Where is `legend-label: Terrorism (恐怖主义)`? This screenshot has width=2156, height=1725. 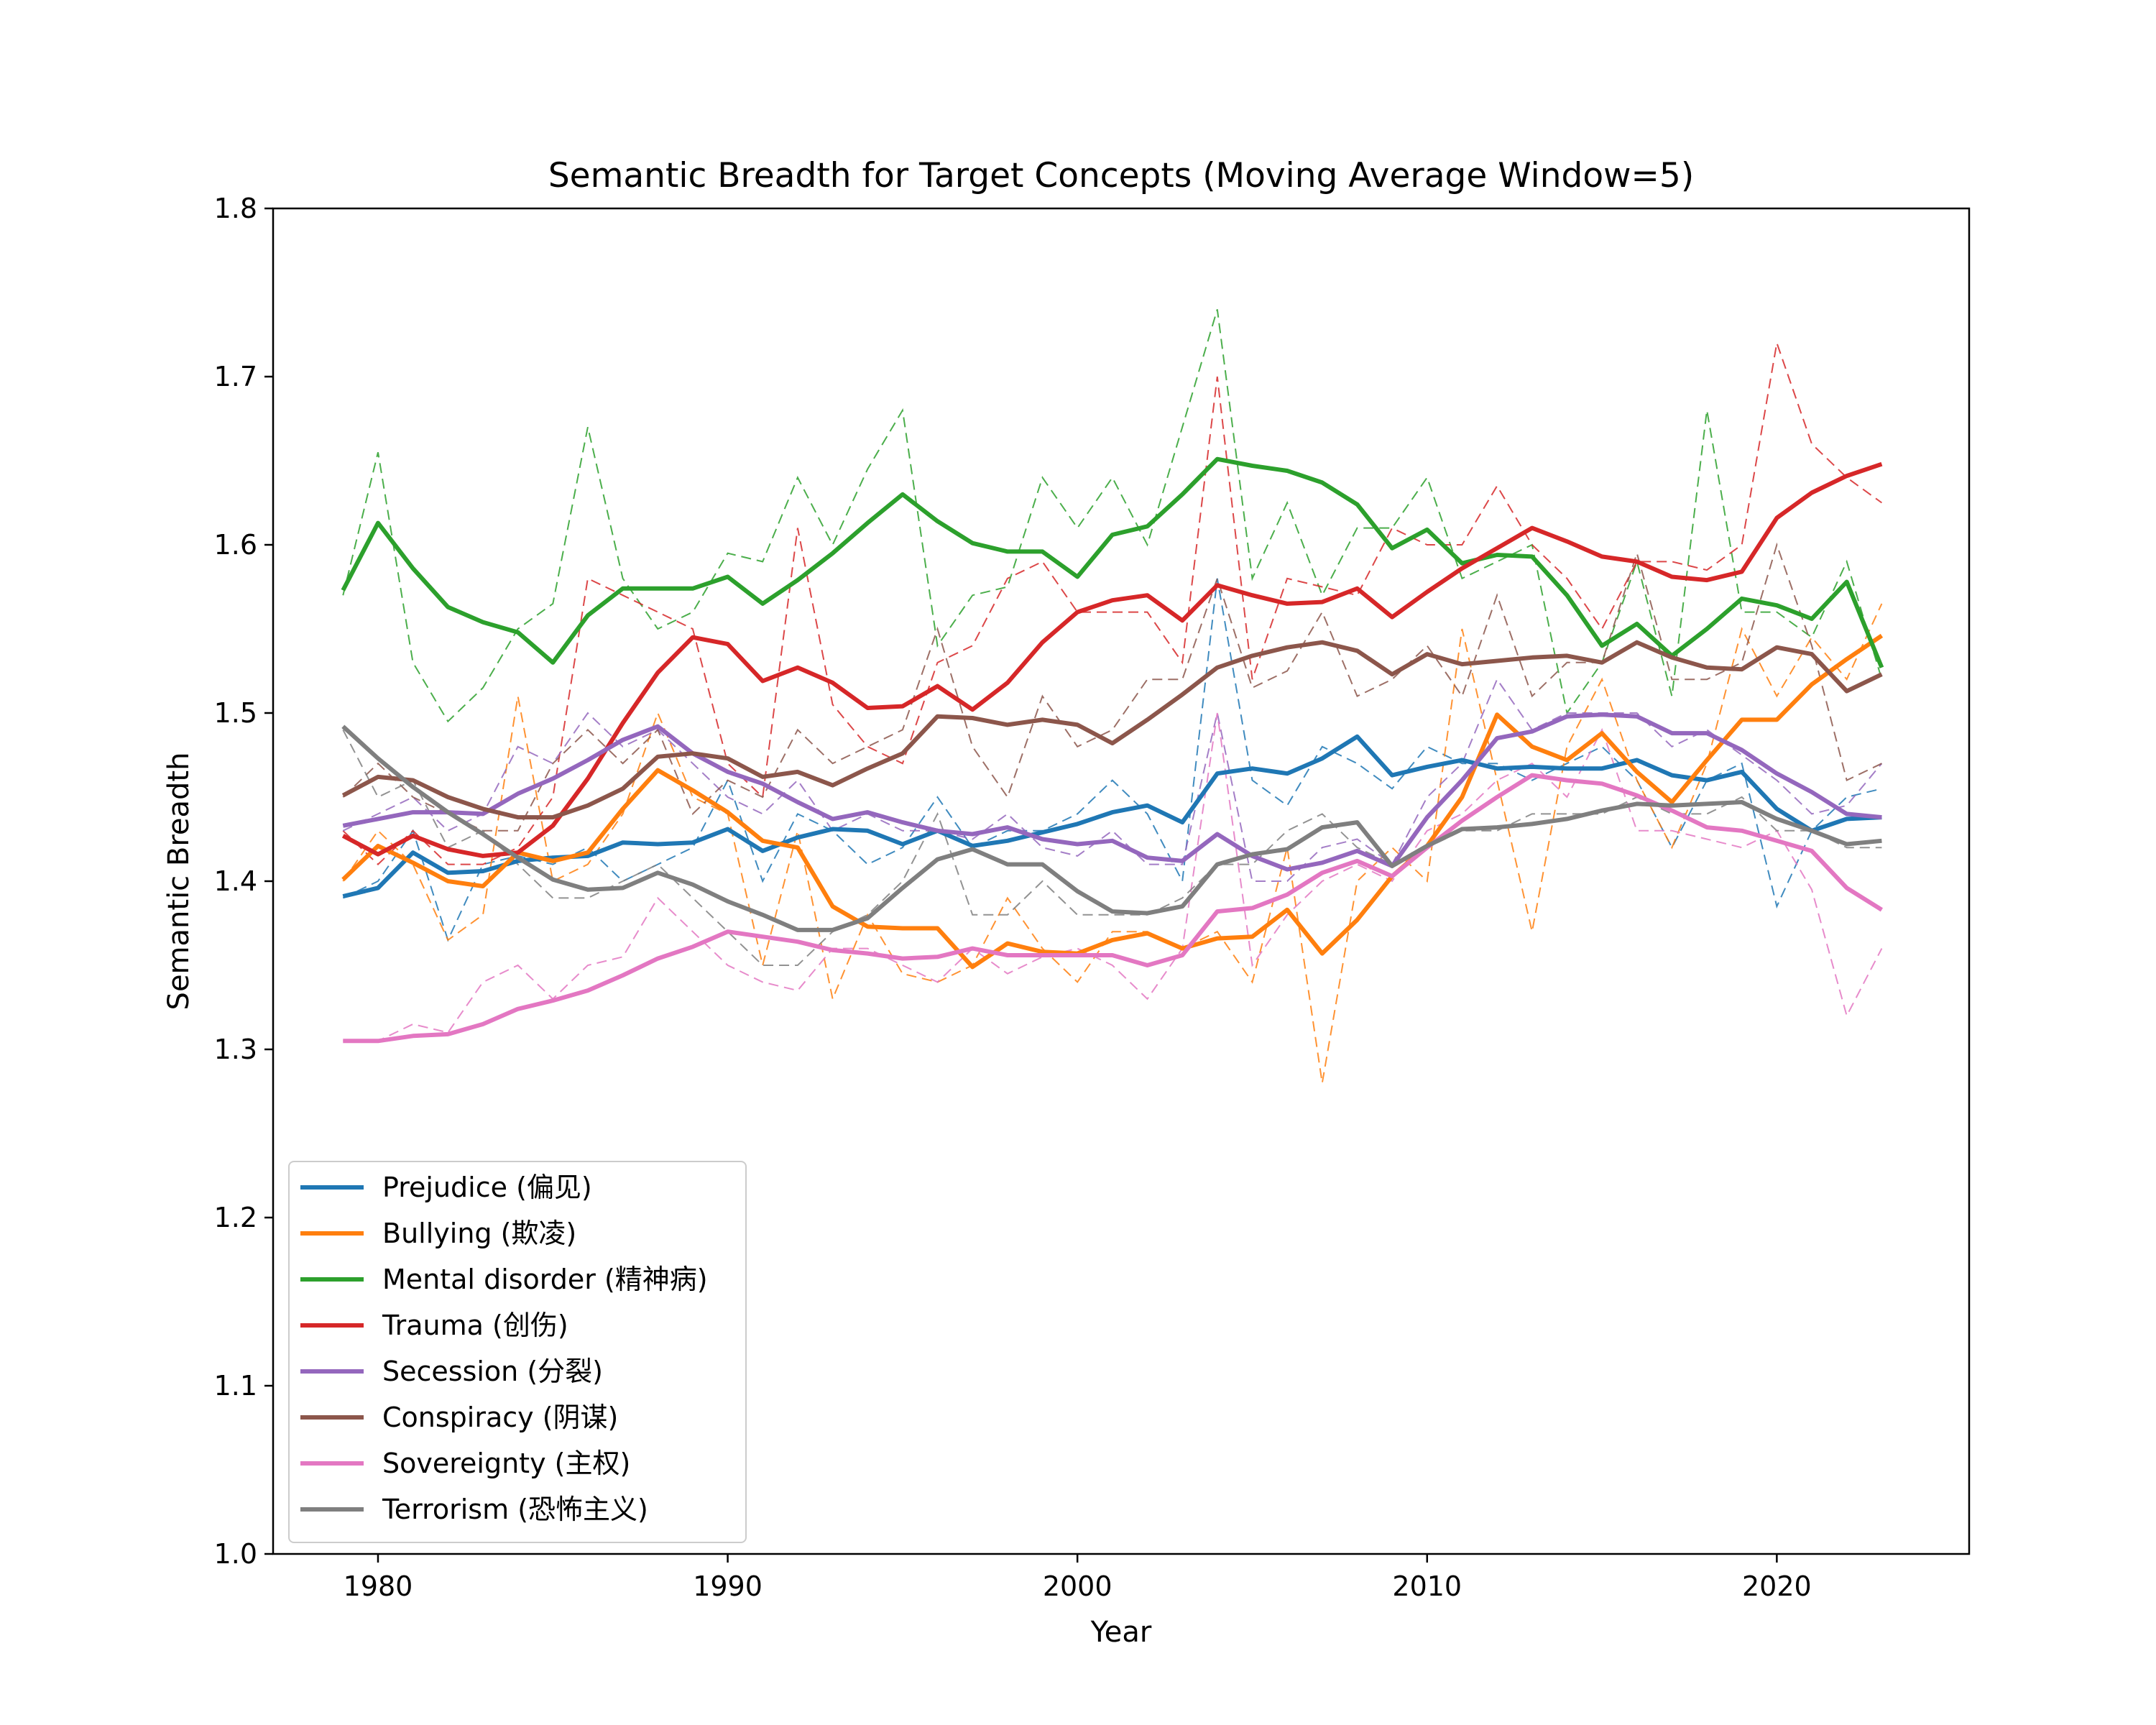 legend-label: Terrorism (恐怖主义) is located at coordinates (515, 1509).